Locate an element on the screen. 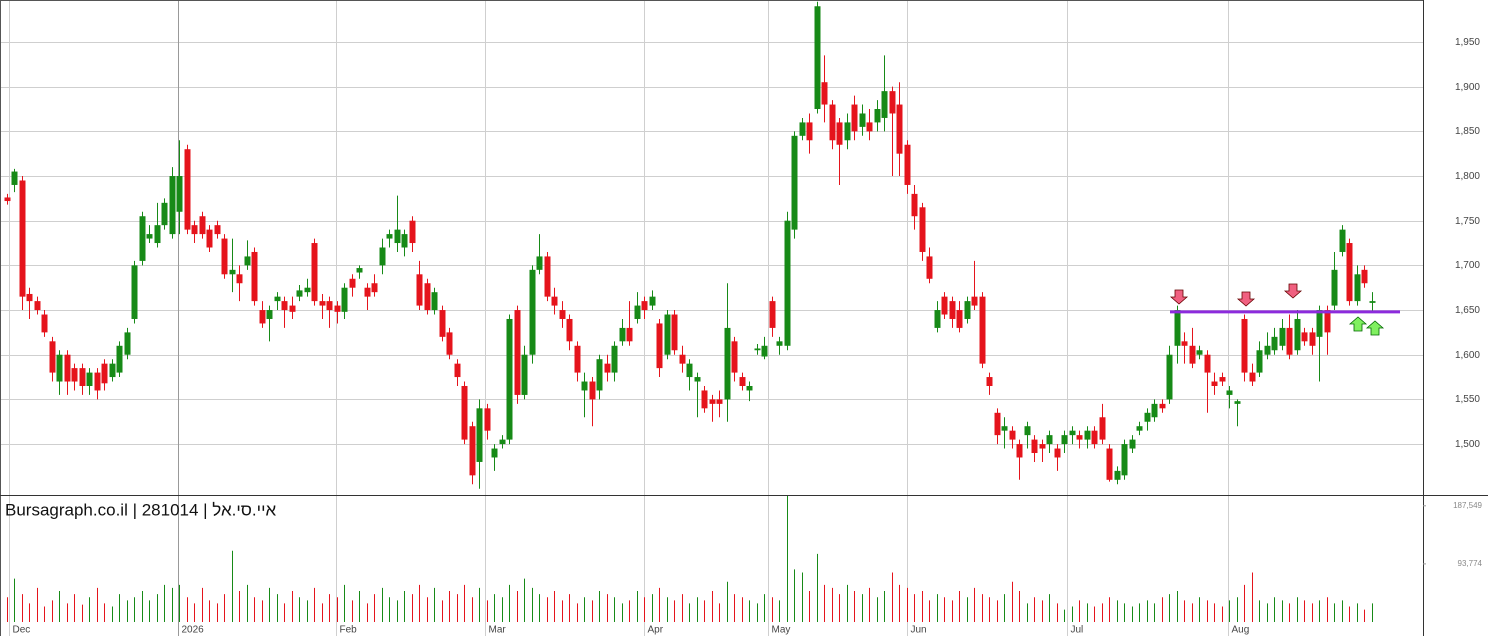 This screenshot has height=636, width=1488. x-tick-label: Jul is located at coordinates (1077, 630).